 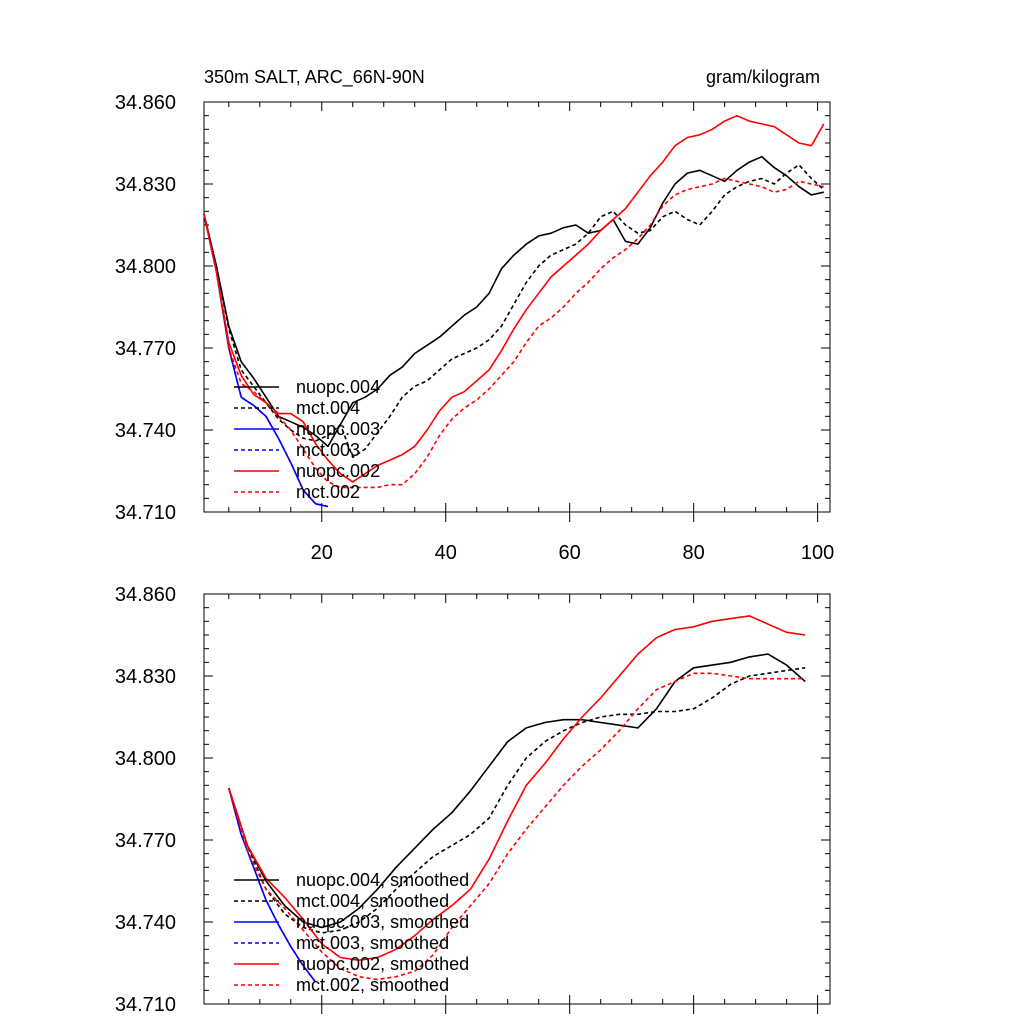 I want to click on series-line-mct-003-smoothed, so click(x=272, y=885).